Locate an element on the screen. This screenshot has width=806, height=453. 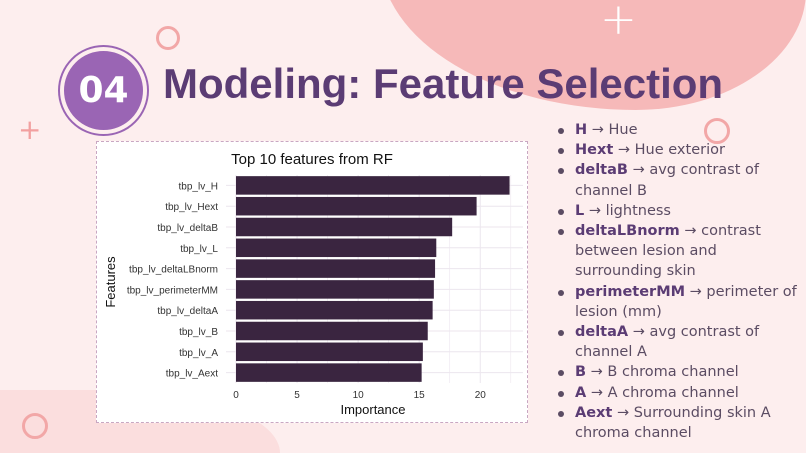
legend-key: deltaLBnorm is located at coordinates (627, 231).